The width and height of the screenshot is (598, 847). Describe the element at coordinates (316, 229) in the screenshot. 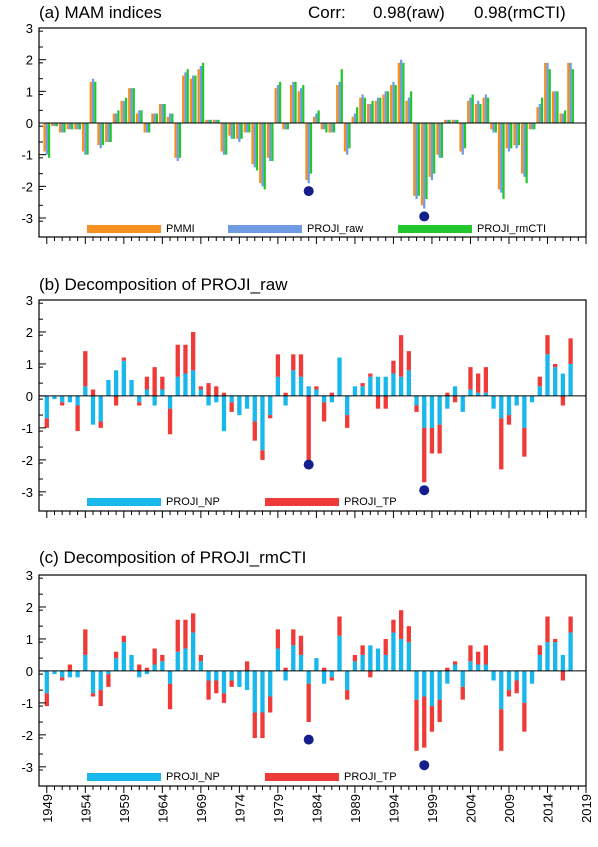

I see `panel-a-legend: PMMI PROJI_raw PROJI_rmCTI` at that location.